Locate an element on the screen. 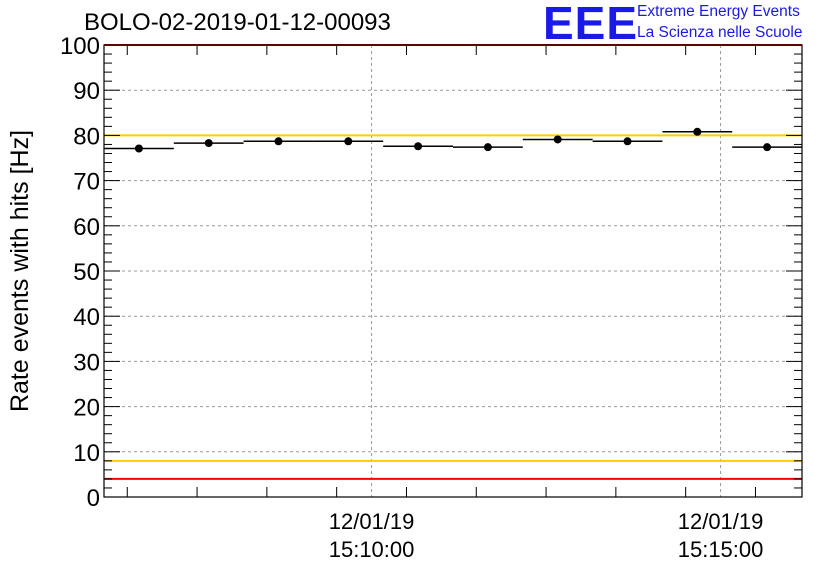 This screenshot has width=836, height=577. logo-line-2: La Scienza nelle Scuole is located at coordinates (720, 32).